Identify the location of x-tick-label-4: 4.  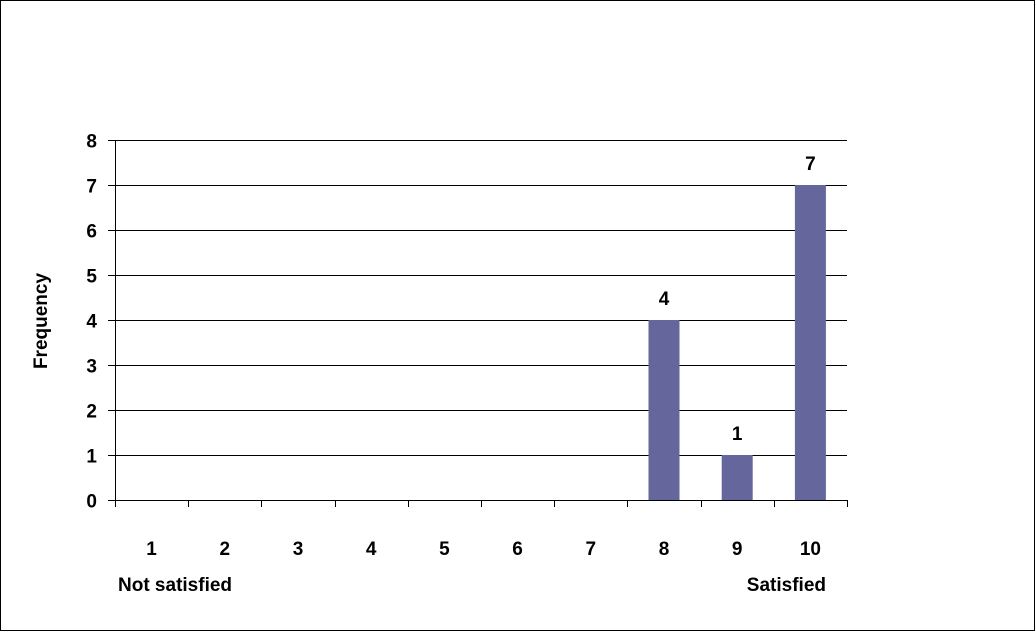
(371, 549).